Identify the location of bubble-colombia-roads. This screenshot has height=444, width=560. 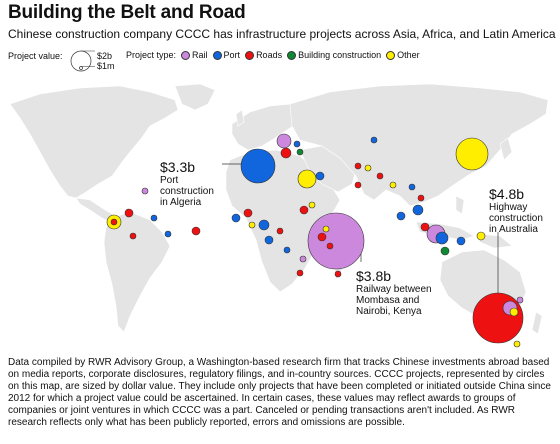
(133, 236).